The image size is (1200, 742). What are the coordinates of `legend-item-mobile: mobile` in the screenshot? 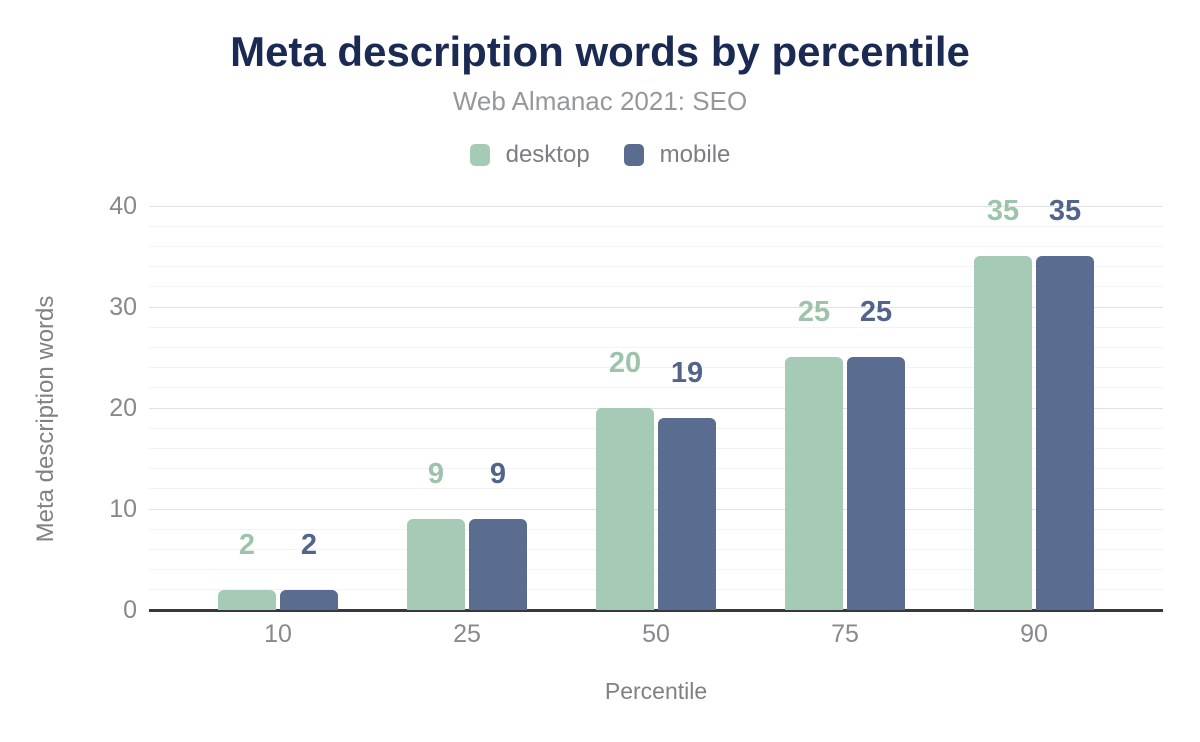 It's located at (677, 155).